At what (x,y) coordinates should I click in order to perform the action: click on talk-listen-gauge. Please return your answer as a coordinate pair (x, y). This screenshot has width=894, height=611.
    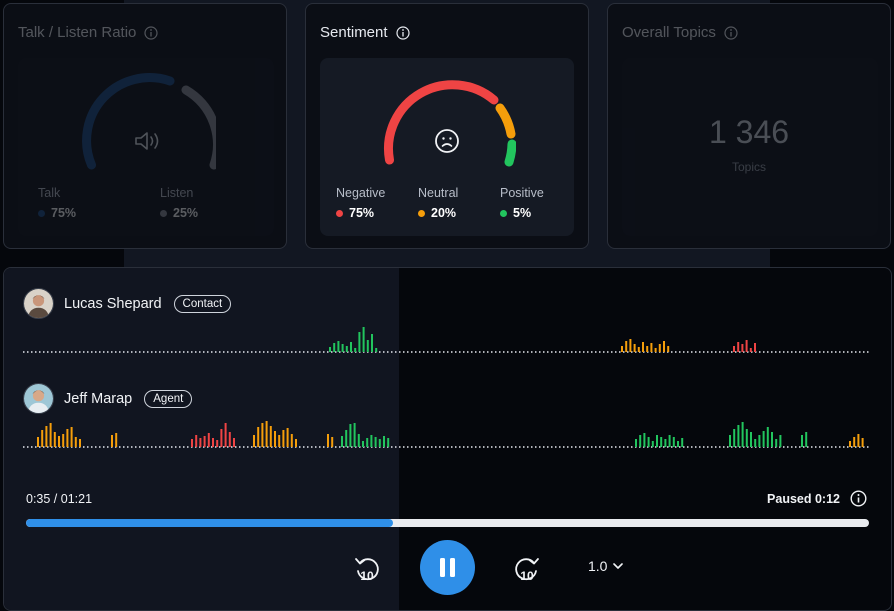
    Looking at the image, I should click on (149, 121).